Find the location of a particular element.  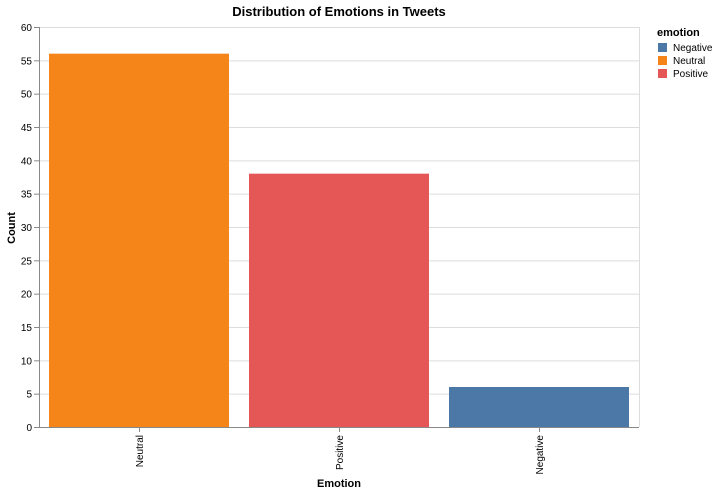

y-tick-label: 15 is located at coordinates (27, 328).